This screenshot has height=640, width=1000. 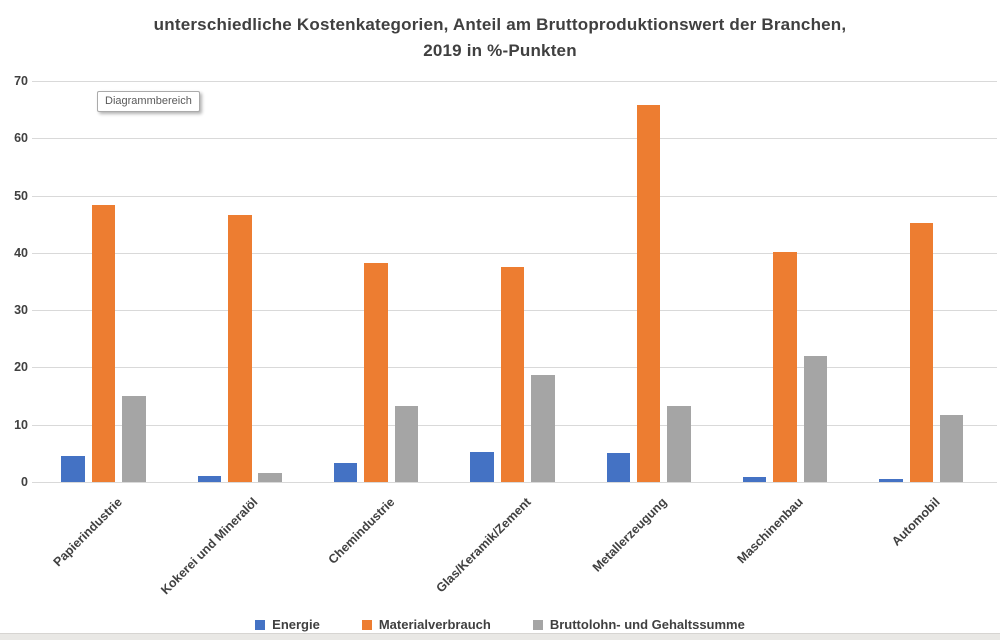 I want to click on y-axis-label-60: 60, so click(x=21, y=138).